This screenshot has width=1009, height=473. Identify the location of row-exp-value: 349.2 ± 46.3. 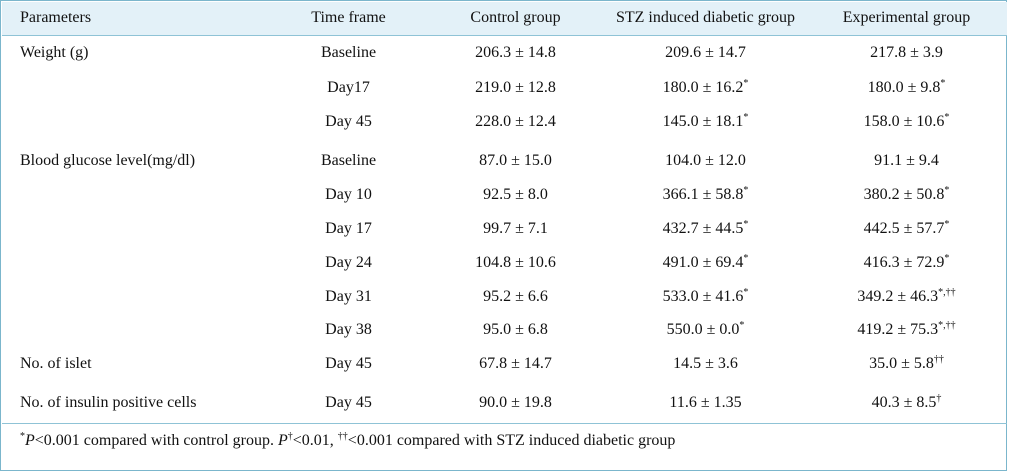
(898, 296).